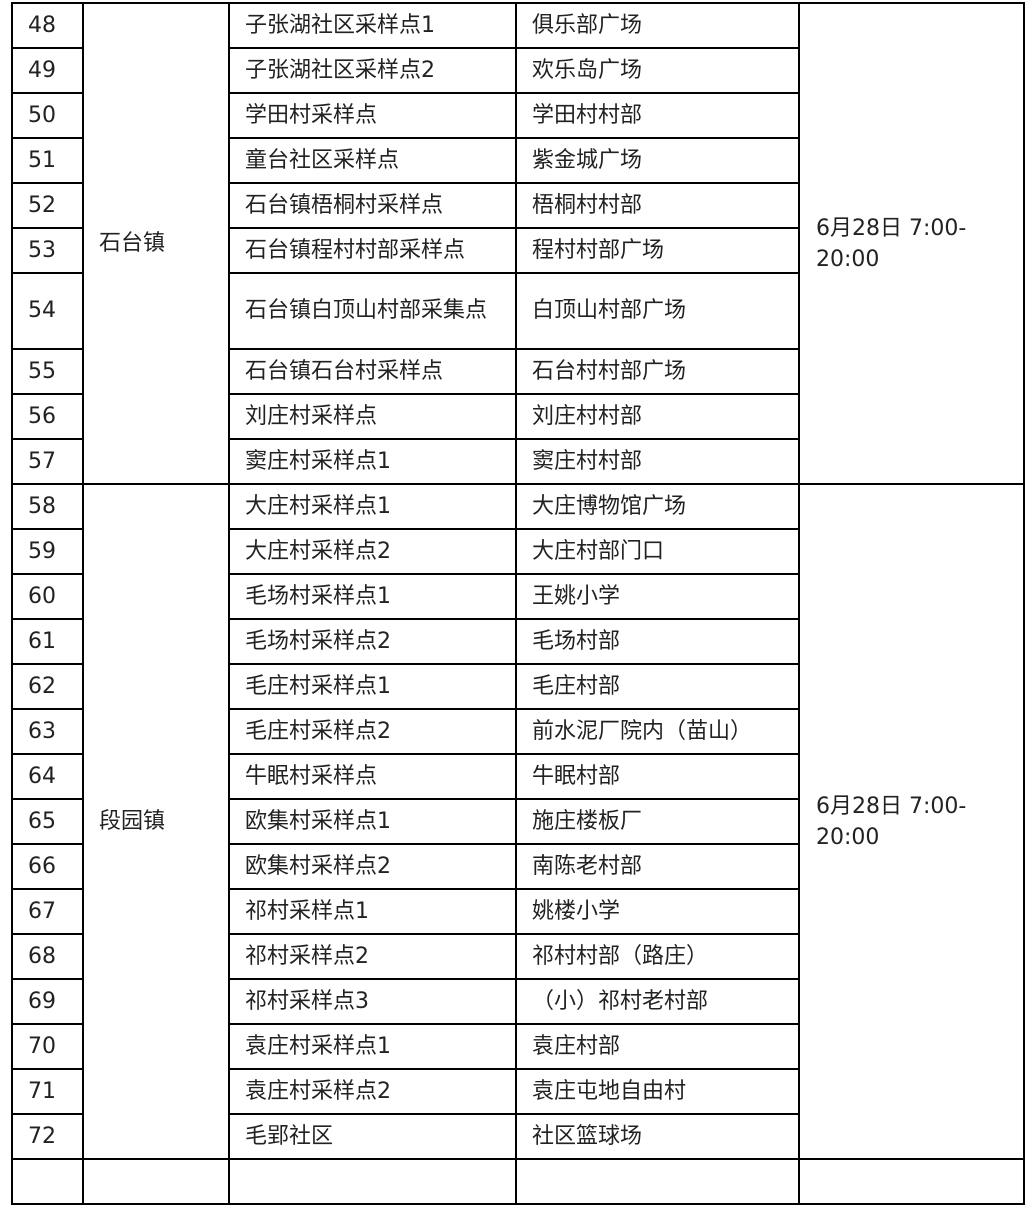  I want to click on table-row: 65 欧集村采样点1 施庄楼板厂, so click(517, 821).